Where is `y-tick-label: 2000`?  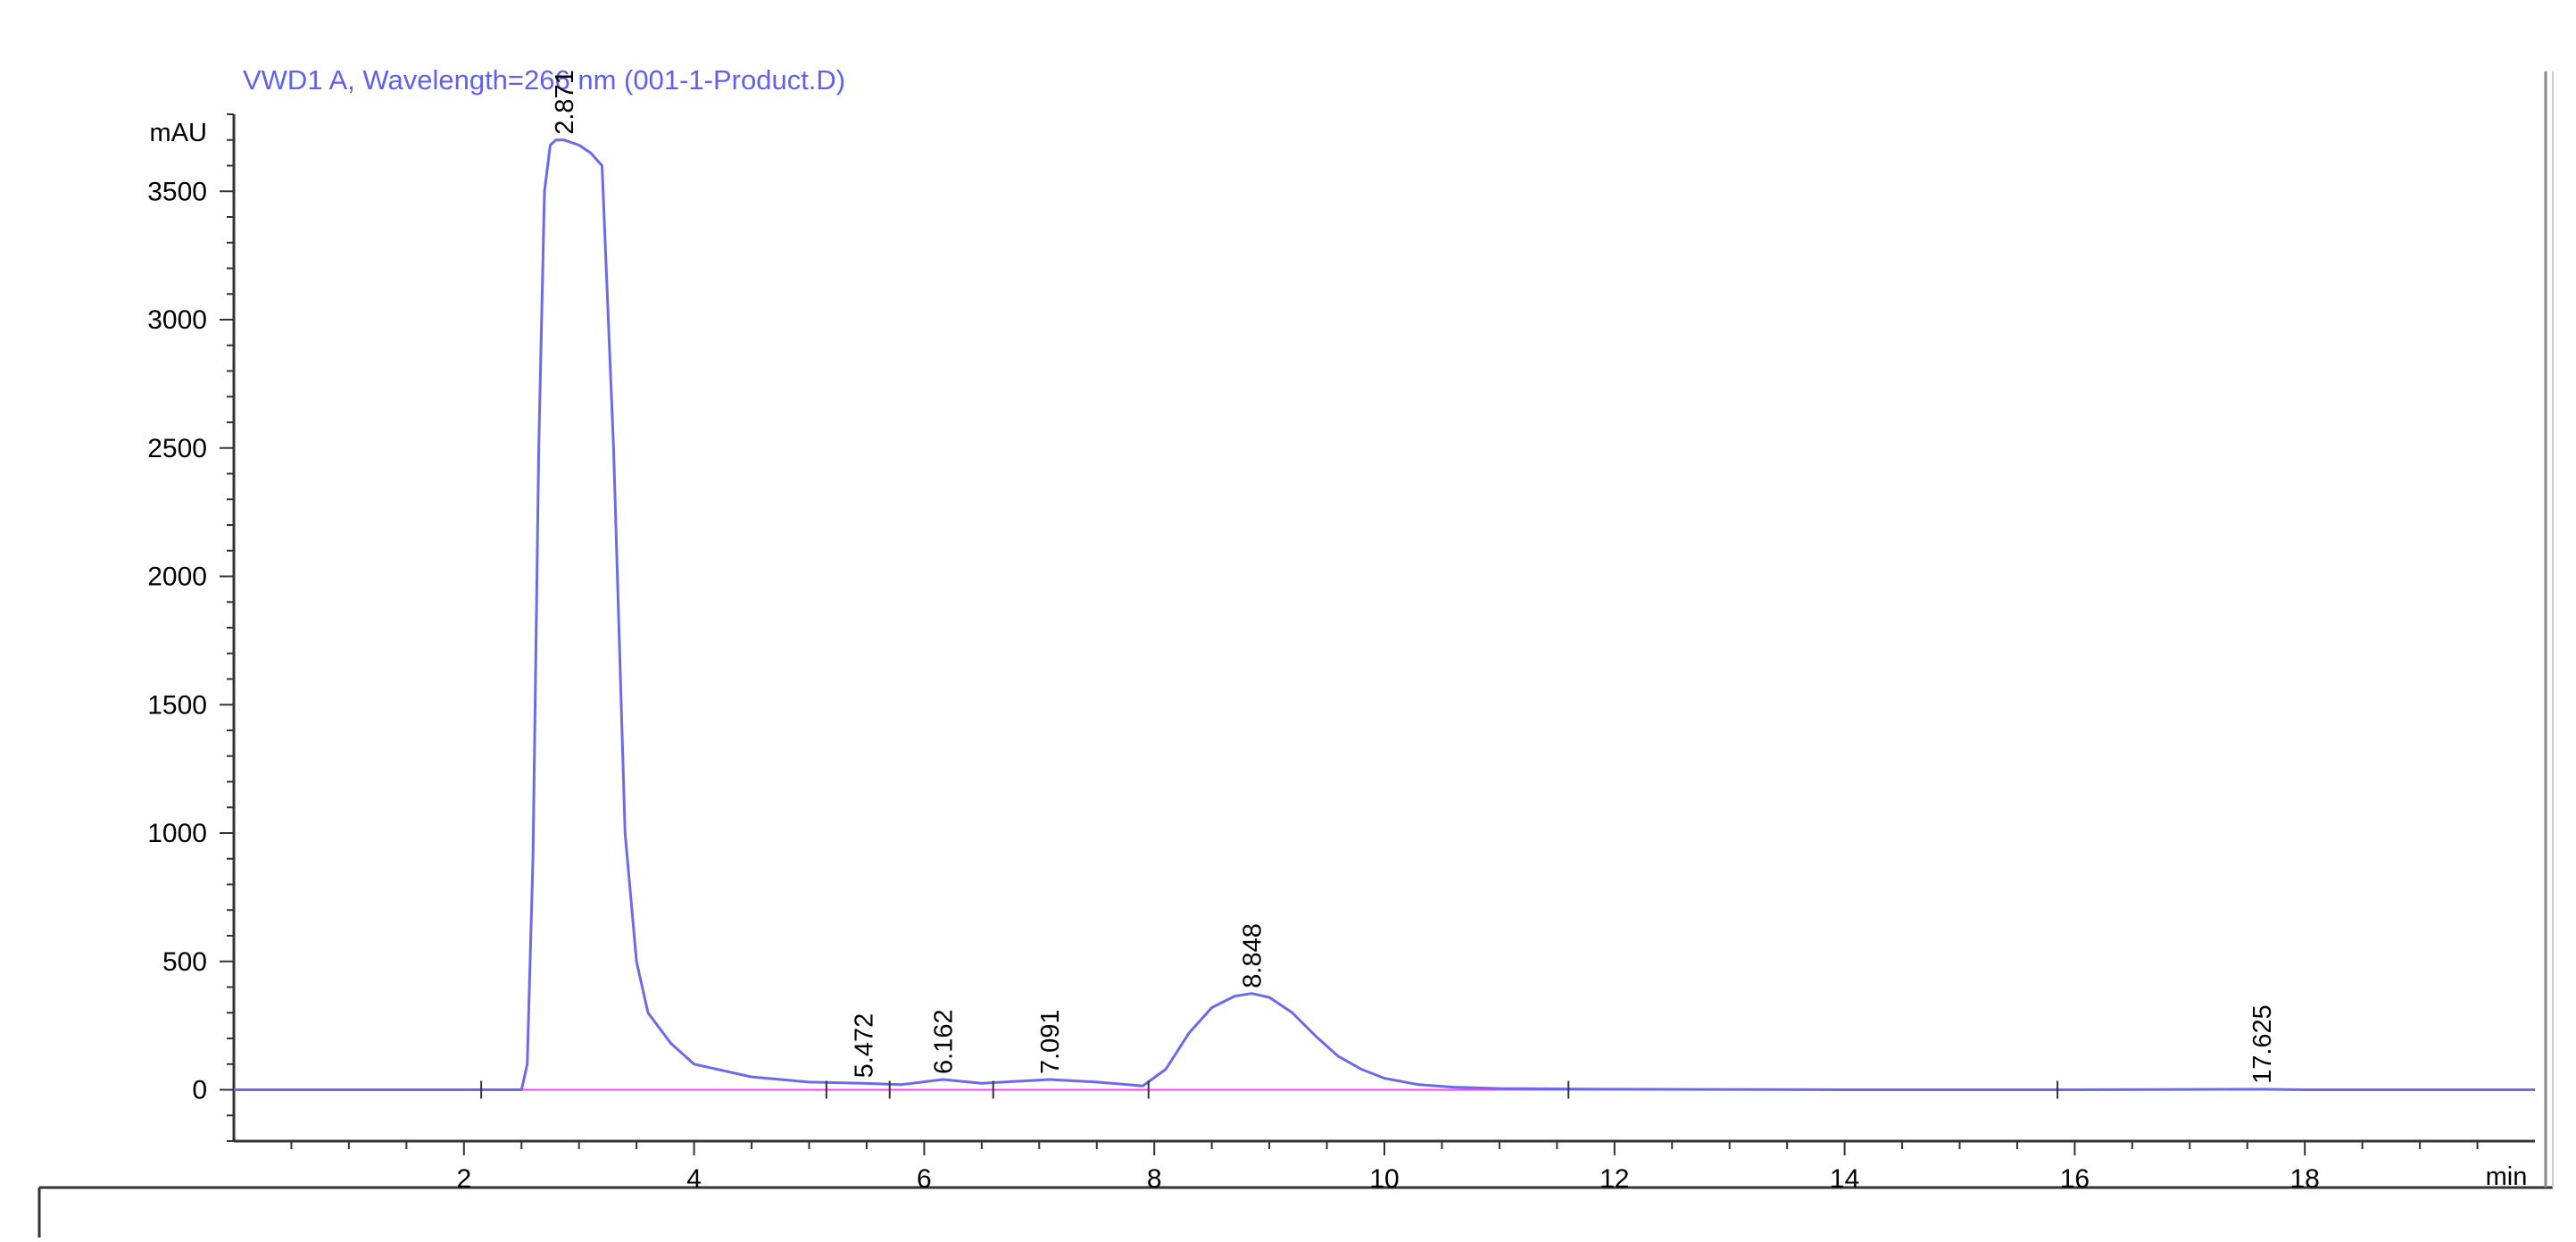 y-tick-label: 2000 is located at coordinates (177, 577).